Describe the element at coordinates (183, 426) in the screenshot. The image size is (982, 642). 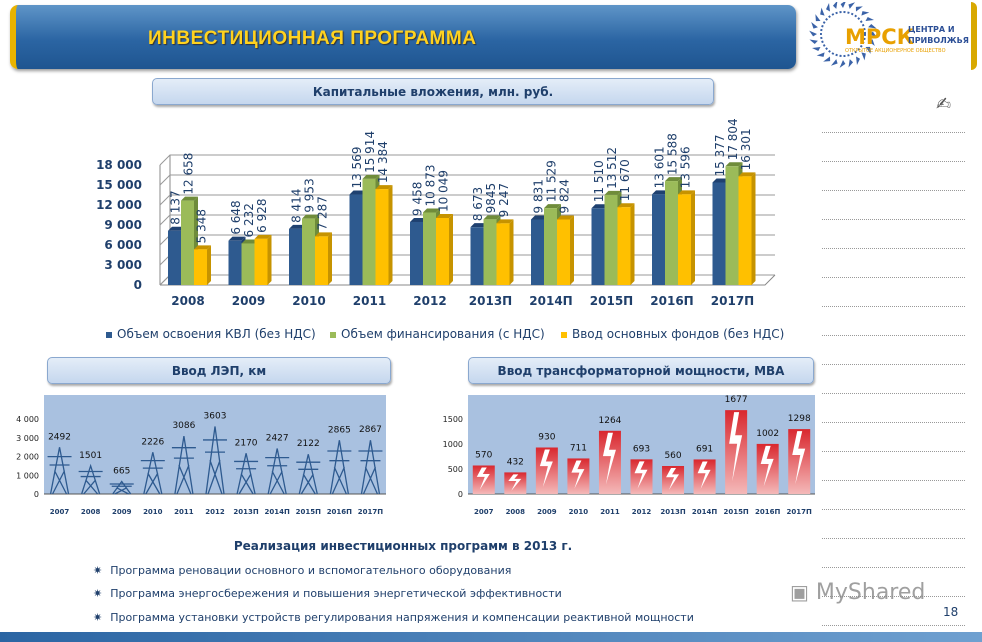
I see `data-label: 3086` at that location.